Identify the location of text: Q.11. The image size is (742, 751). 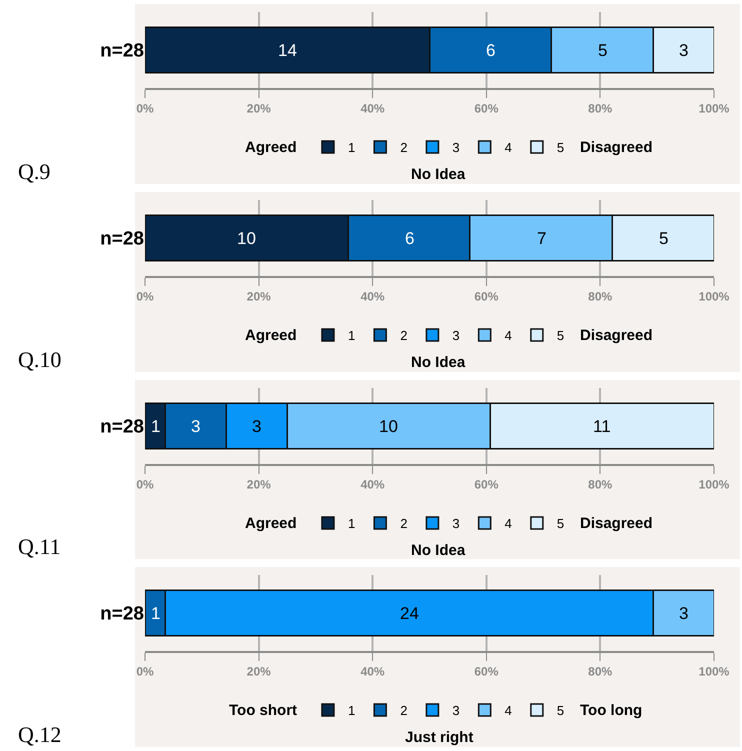
(39, 546).